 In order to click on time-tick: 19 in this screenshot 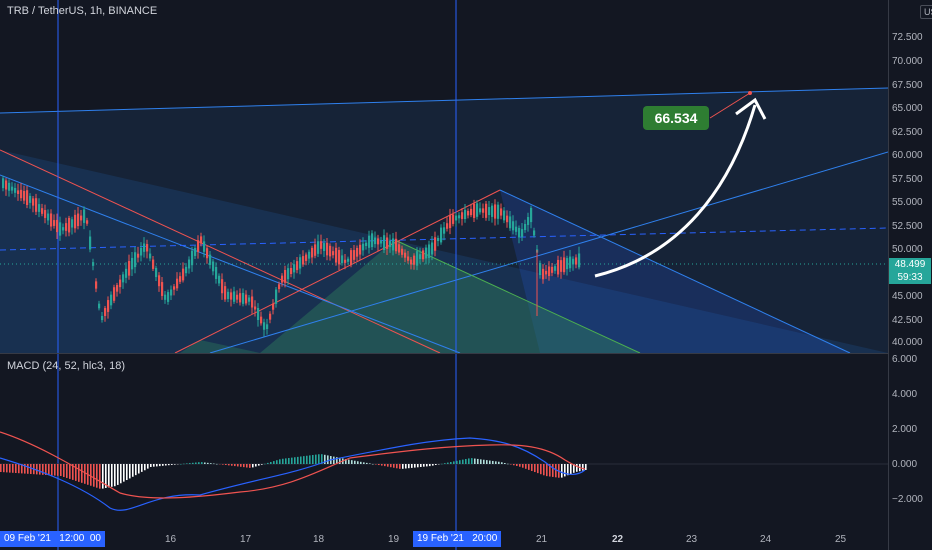, I will do `click(394, 539)`.